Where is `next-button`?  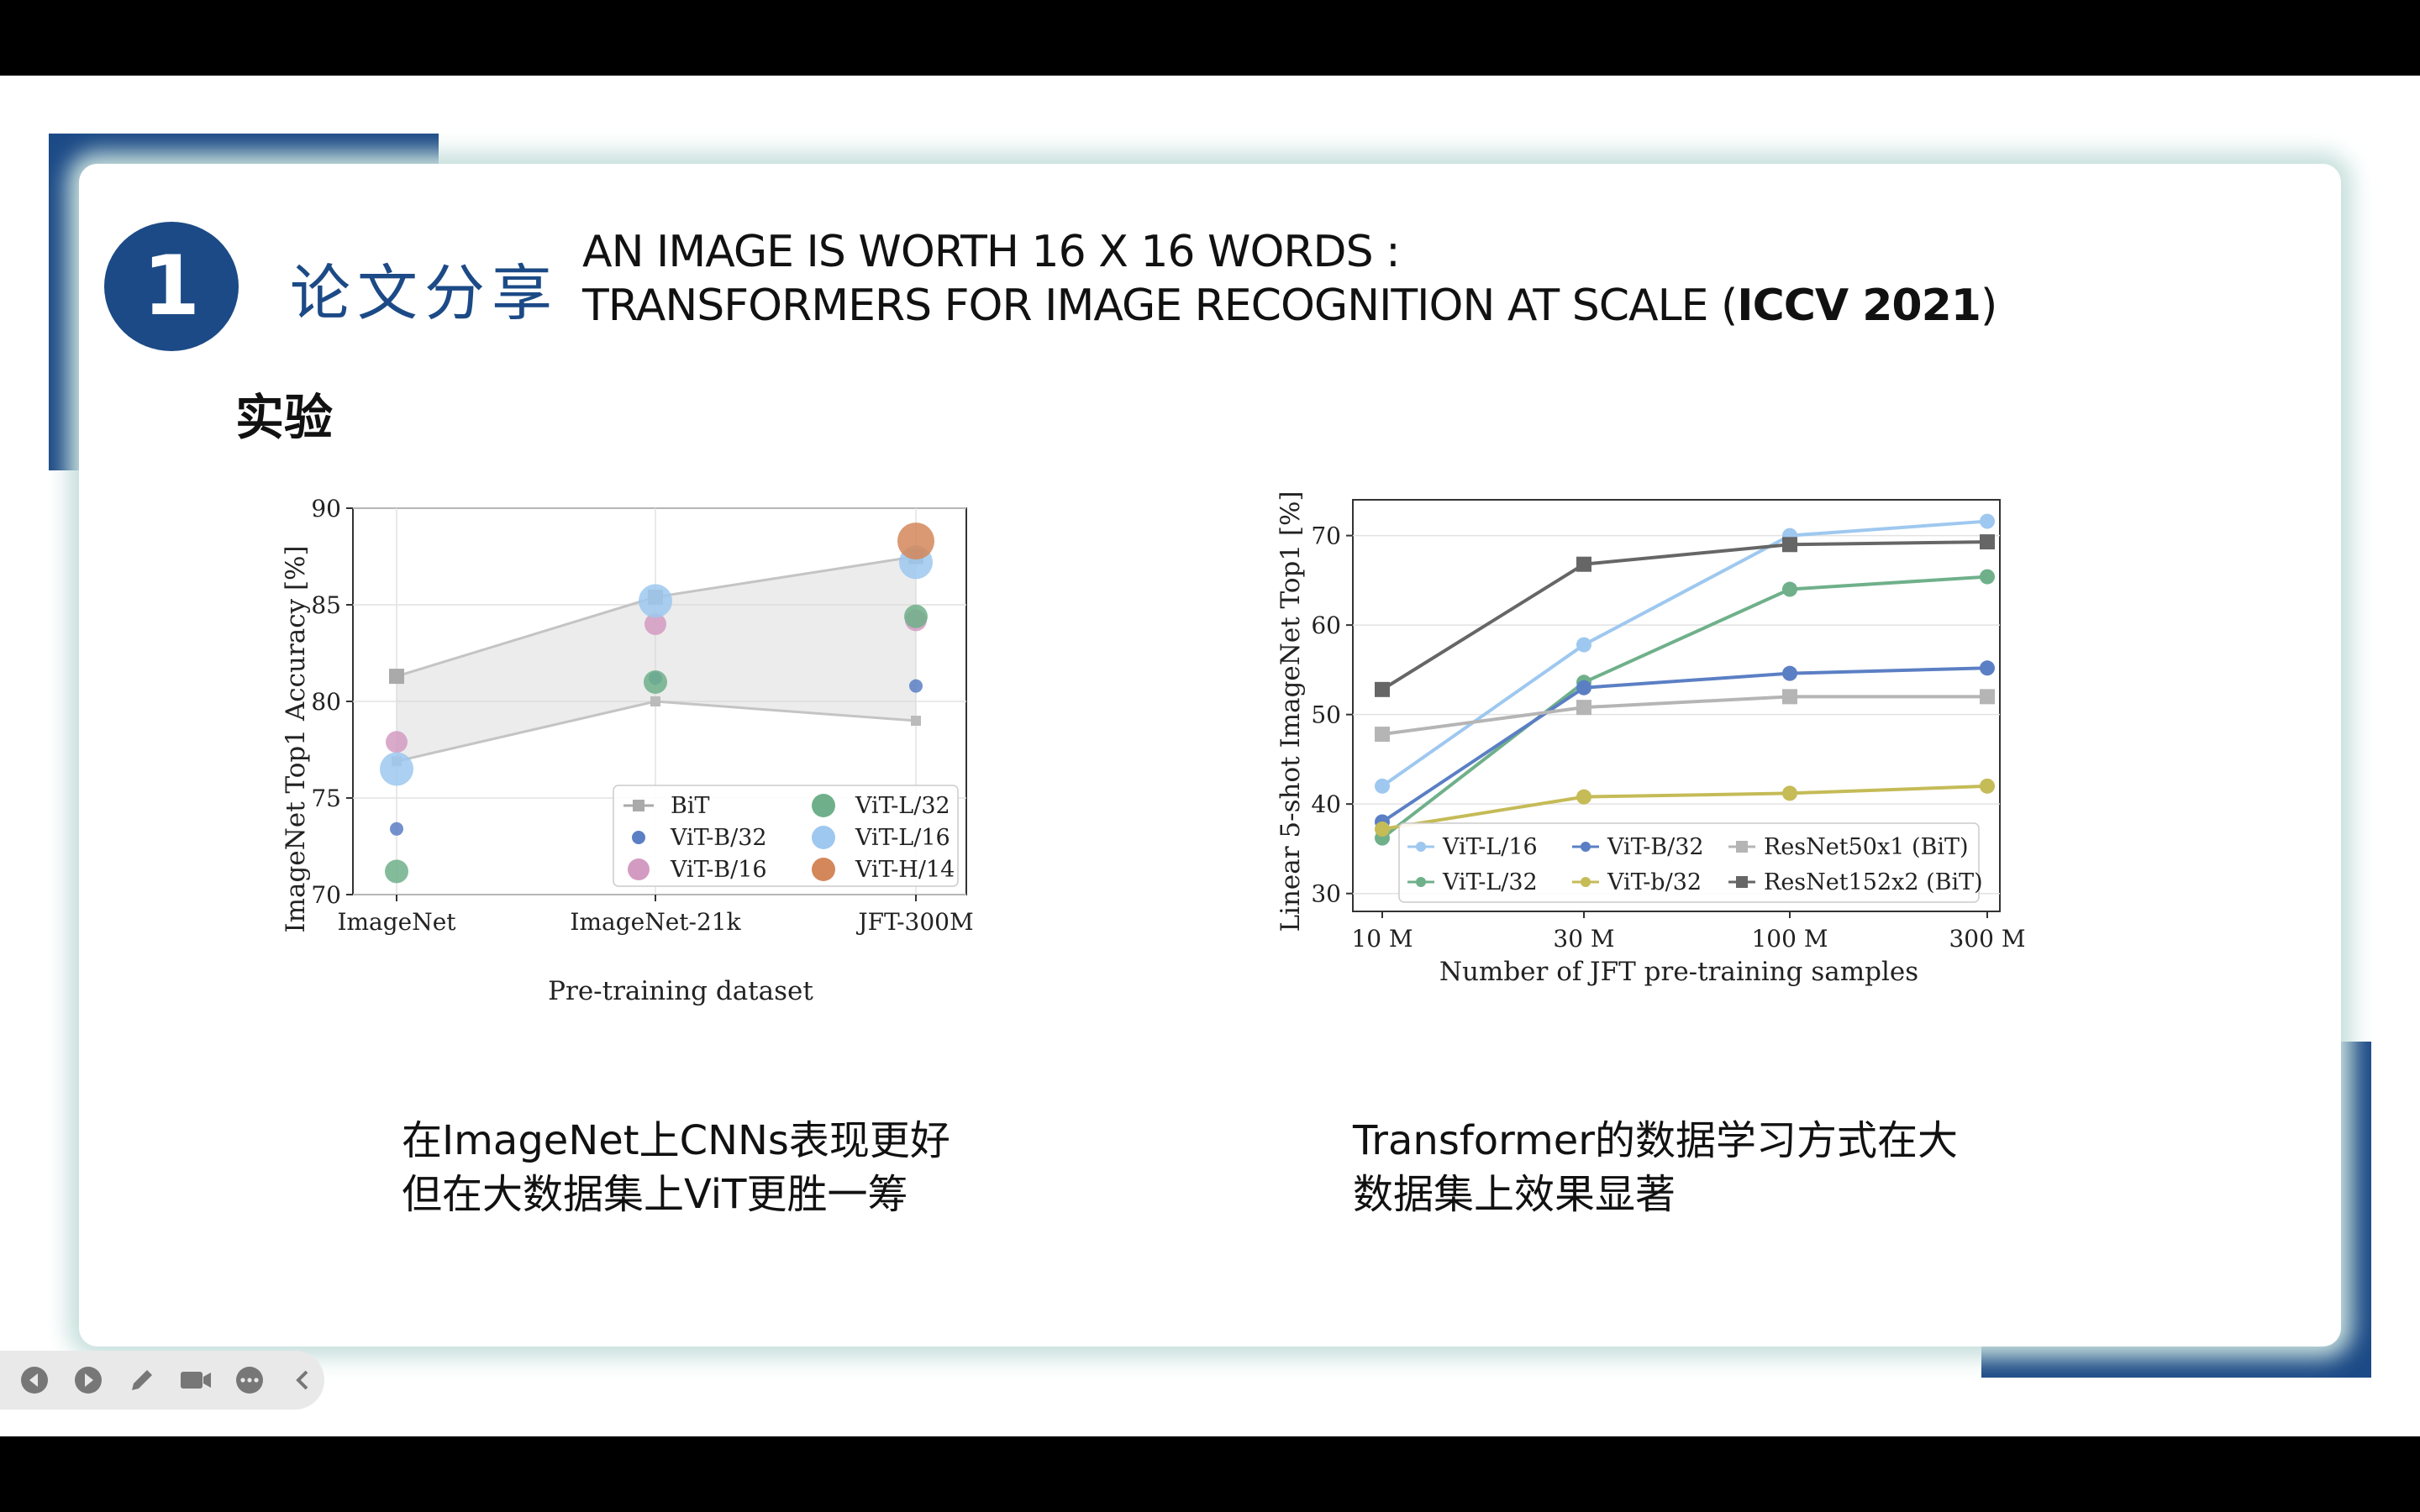
next-button is located at coordinates (88, 1380).